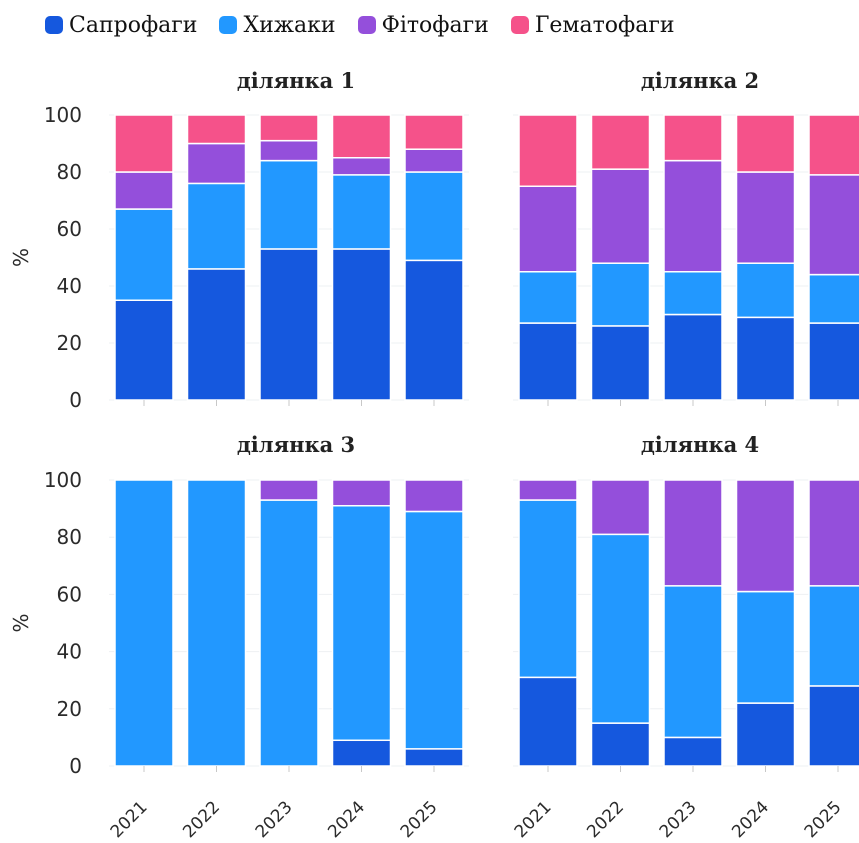 The image size is (859, 843). I want to click on x-tick-label: 2022, so click(201, 819).